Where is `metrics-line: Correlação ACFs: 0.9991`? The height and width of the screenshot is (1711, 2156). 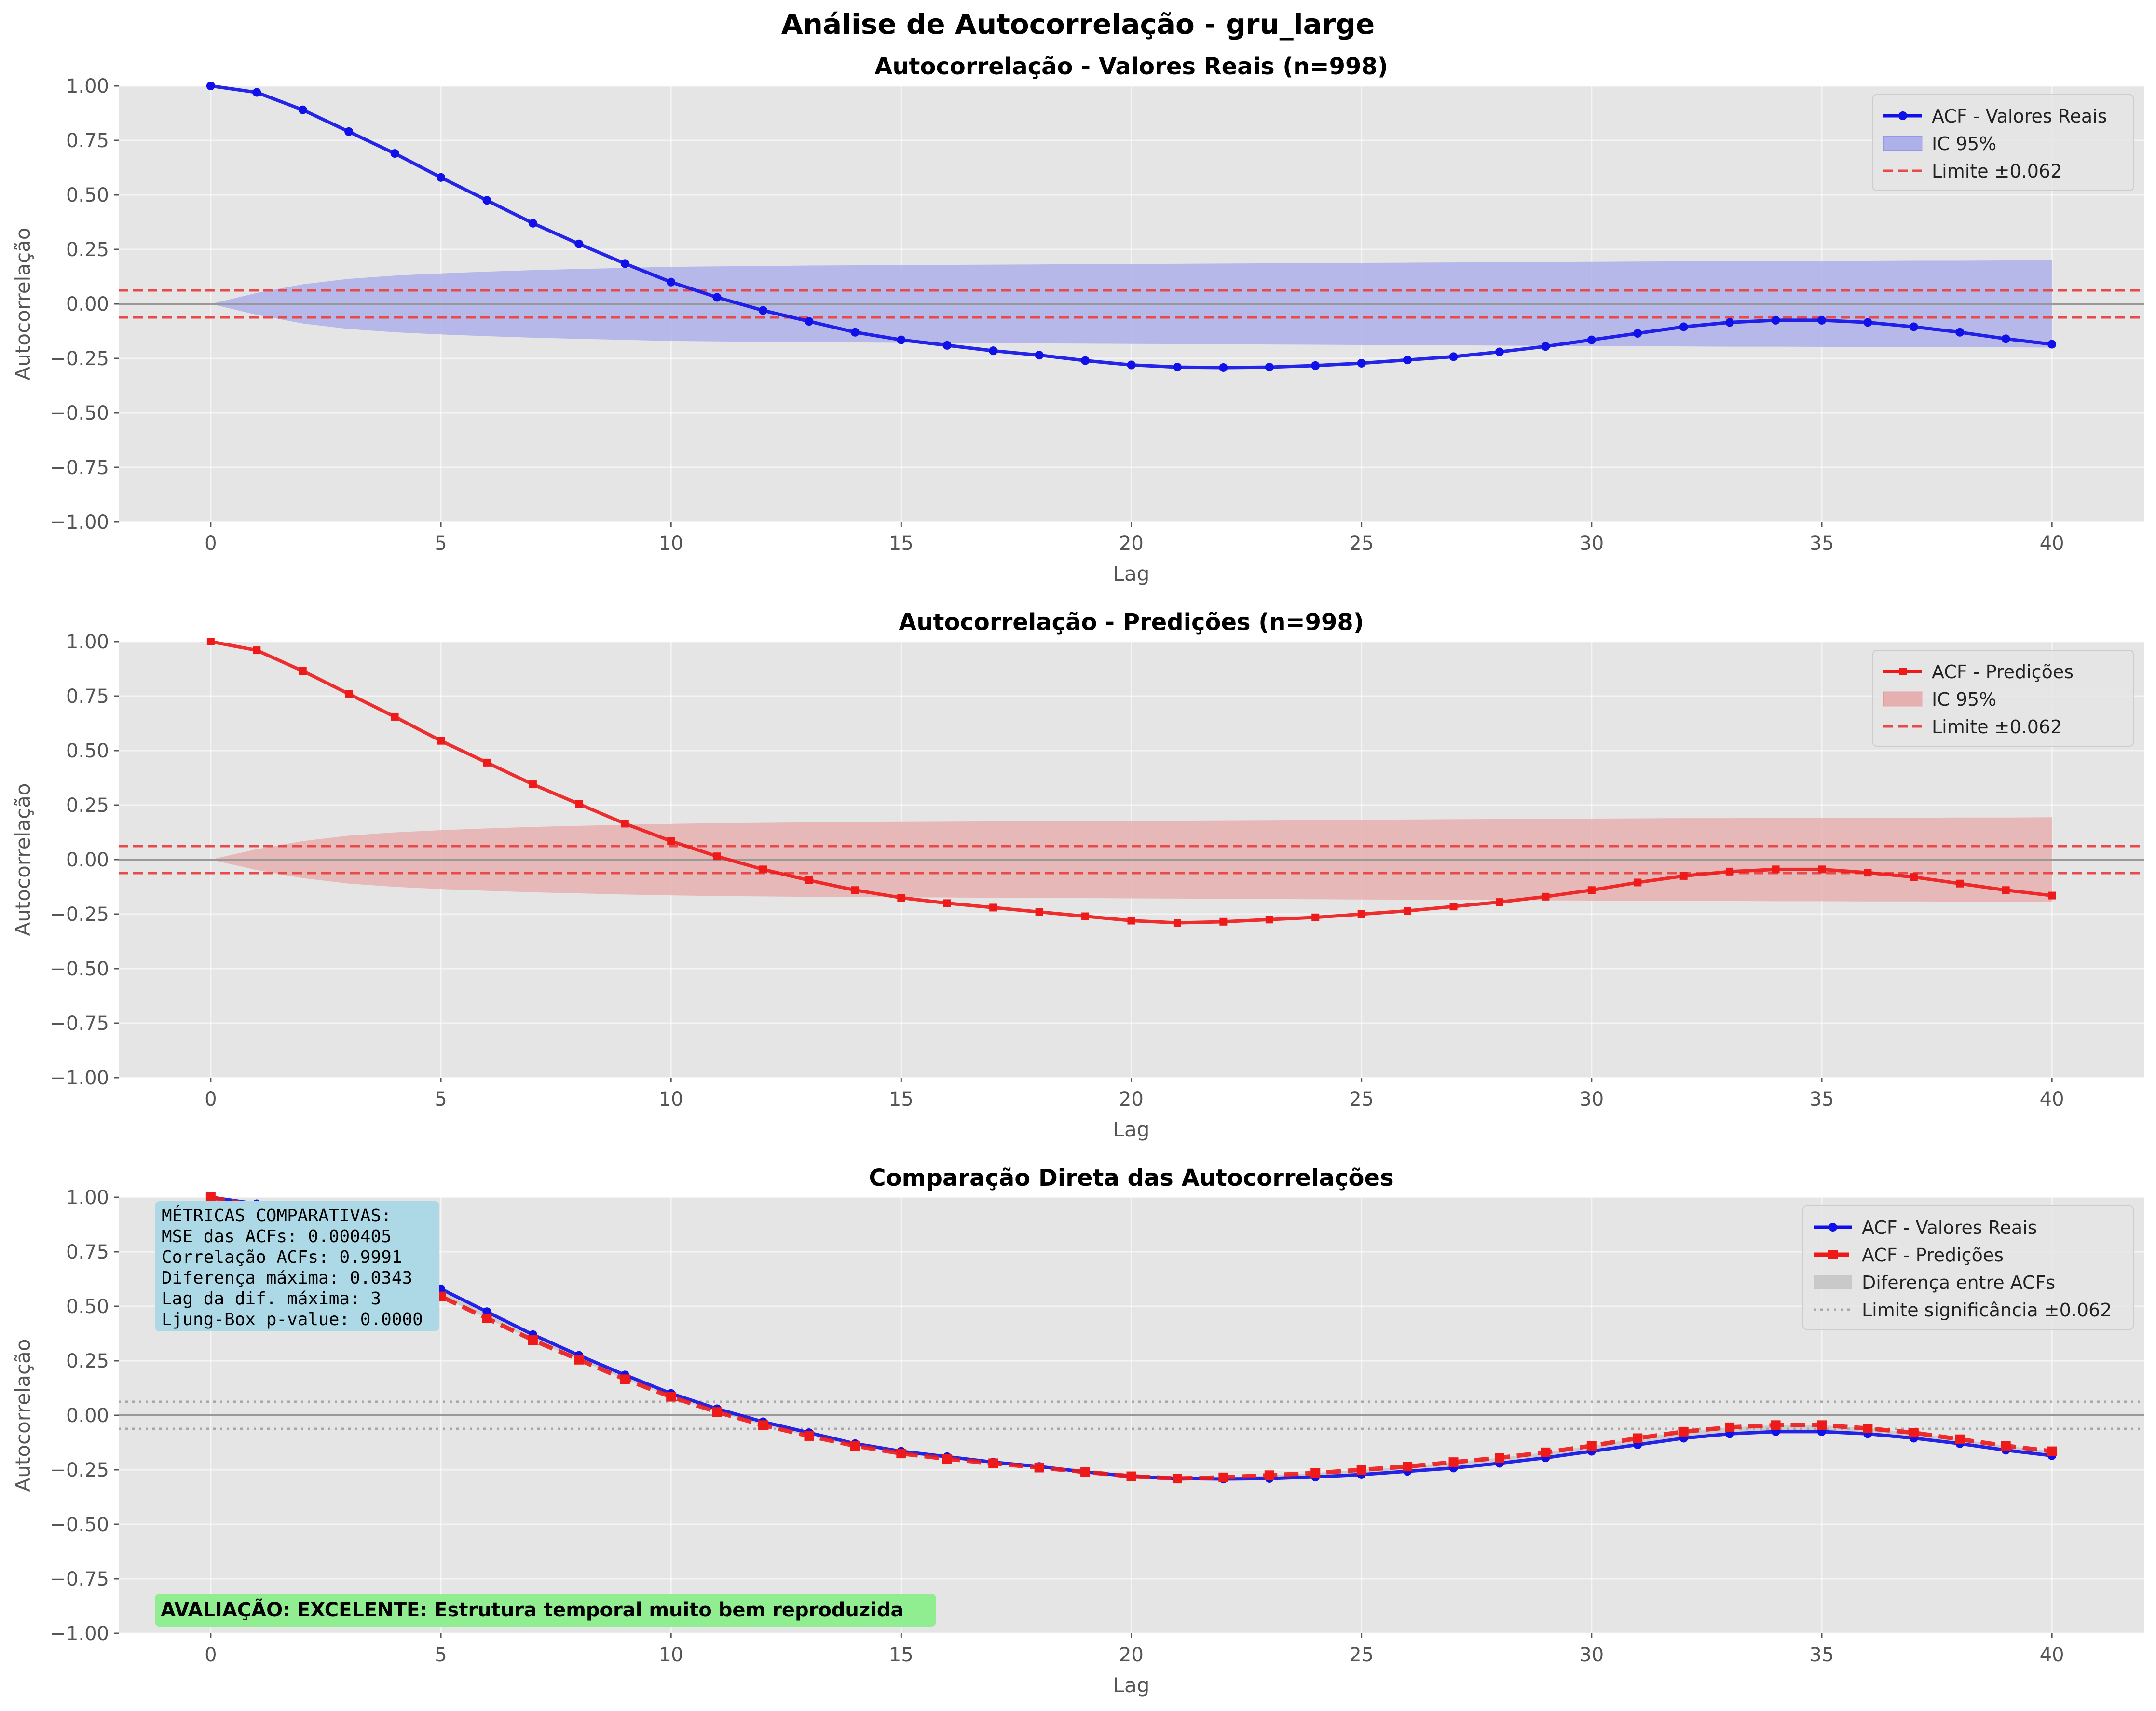
metrics-line: Correlação ACFs: 0.9991 is located at coordinates (282, 1257).